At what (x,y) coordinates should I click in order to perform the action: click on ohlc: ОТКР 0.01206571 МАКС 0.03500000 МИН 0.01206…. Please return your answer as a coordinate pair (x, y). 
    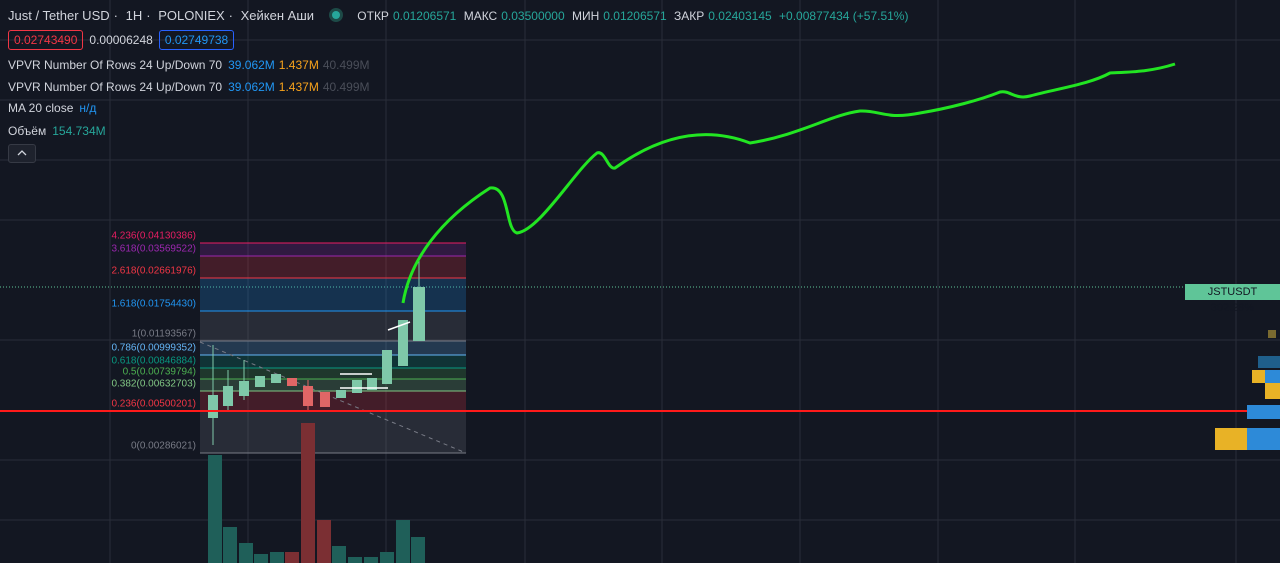
    Looking at the image, I should click on (634, 16).